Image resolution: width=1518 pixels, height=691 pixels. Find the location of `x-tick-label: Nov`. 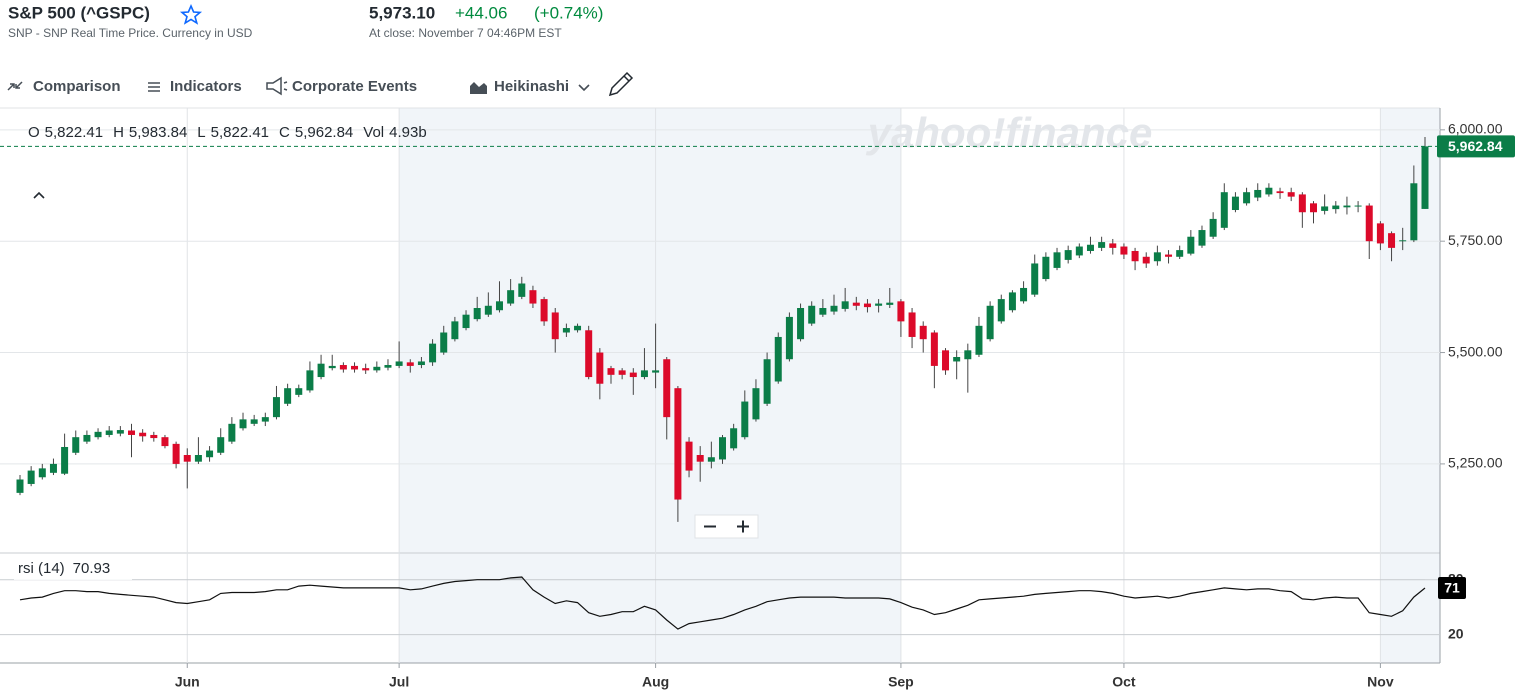

x-tick-label: Nov is located at coordinates (1380, 682).